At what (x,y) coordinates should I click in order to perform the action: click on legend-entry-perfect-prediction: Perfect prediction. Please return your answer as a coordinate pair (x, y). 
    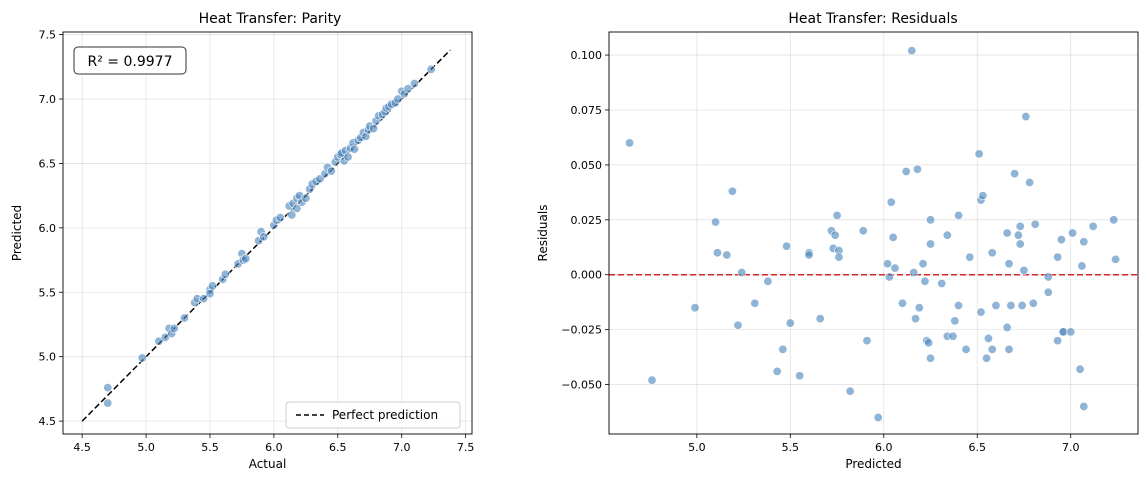
    Looking at the image, I should click on (385, 415).